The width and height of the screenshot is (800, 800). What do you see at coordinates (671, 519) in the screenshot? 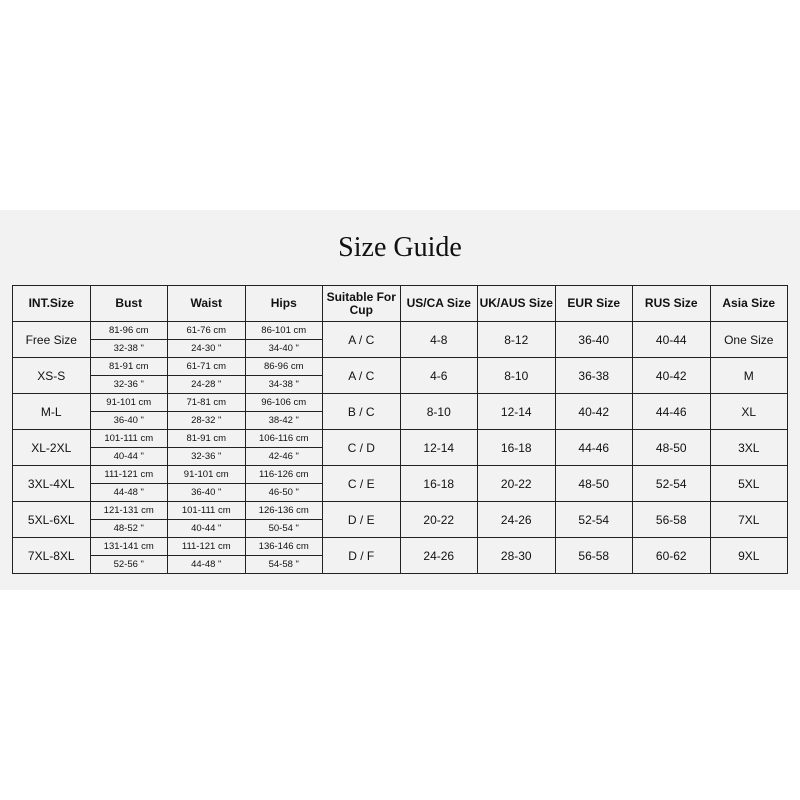
I see `rus-cell: 56-58` at bounding box center [671, 519].